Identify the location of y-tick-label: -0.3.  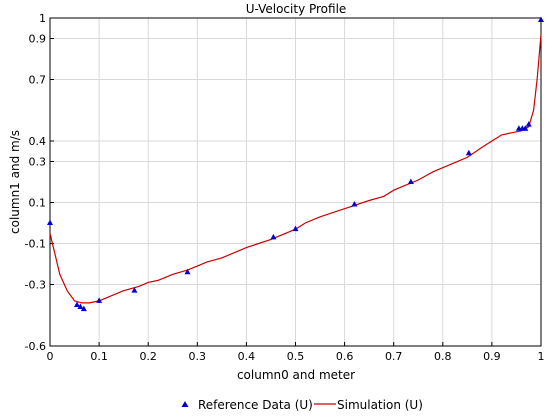
(35, 285).